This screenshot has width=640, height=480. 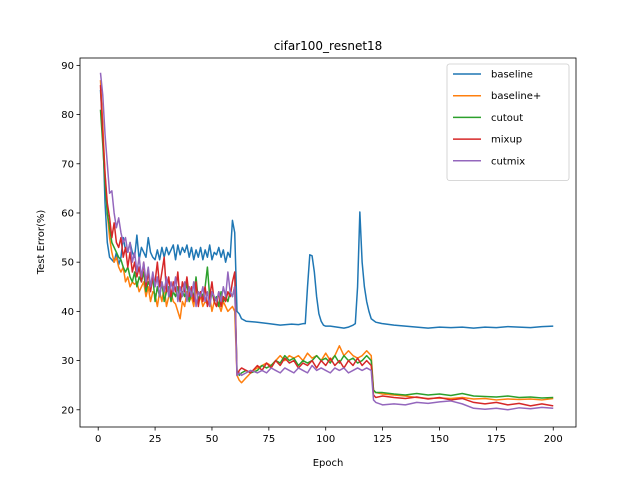 I want to click on legend-label-mixup: mixup, so click(x=506, y=140).